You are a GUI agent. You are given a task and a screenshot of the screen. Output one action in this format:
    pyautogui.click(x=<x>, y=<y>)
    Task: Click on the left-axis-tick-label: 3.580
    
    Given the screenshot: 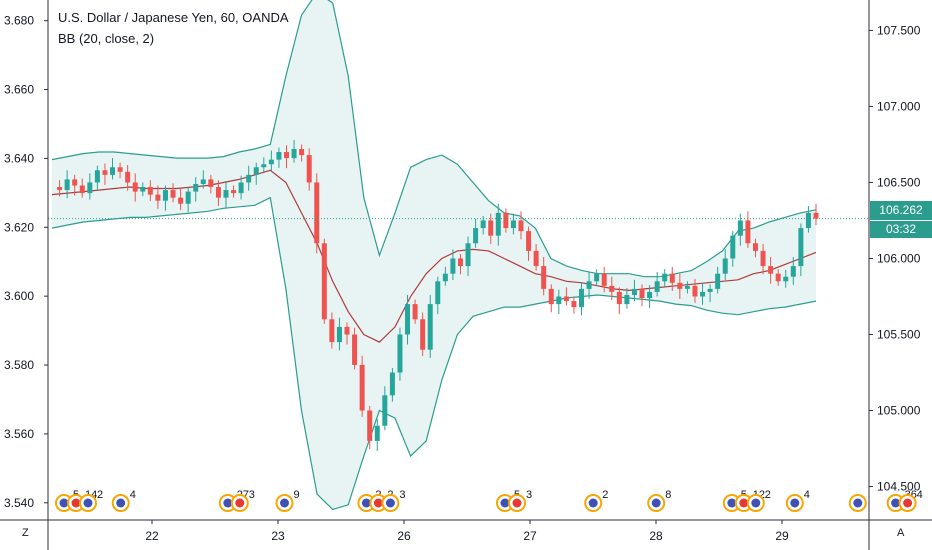 What is the action you would take?
    pyautogui.click(x=19, y=365)
    